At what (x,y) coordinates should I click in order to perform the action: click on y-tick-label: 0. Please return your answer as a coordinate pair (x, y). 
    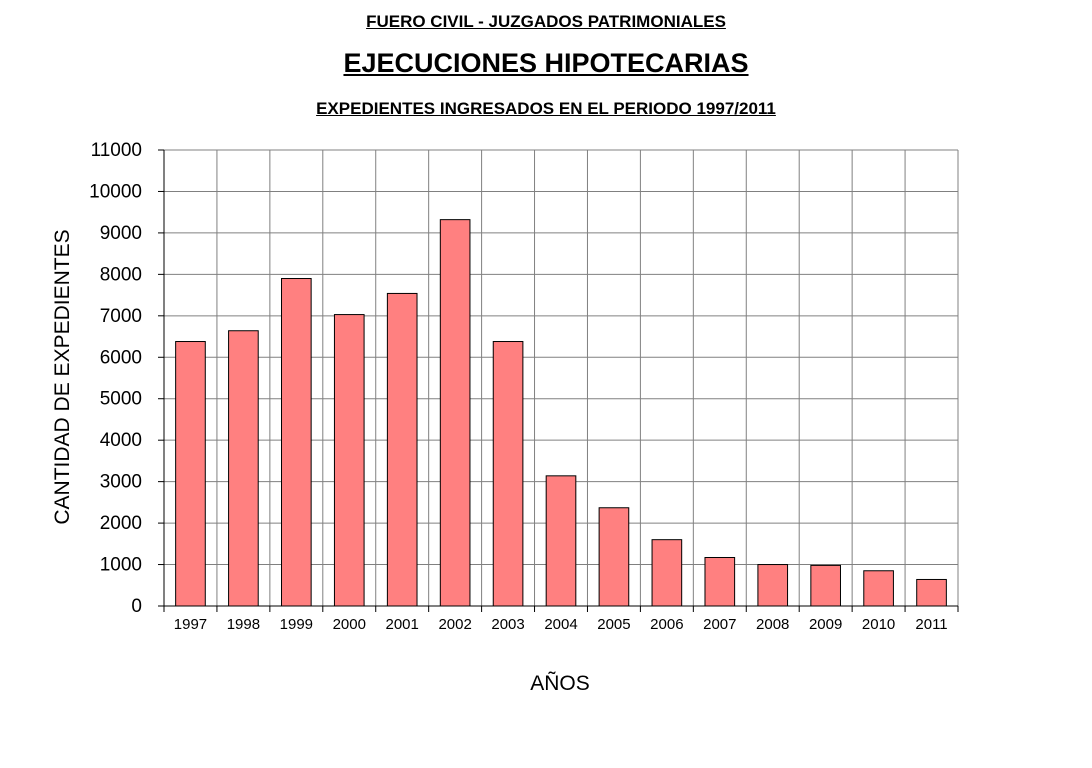
    Looking at the image, I should click on (136, 606).